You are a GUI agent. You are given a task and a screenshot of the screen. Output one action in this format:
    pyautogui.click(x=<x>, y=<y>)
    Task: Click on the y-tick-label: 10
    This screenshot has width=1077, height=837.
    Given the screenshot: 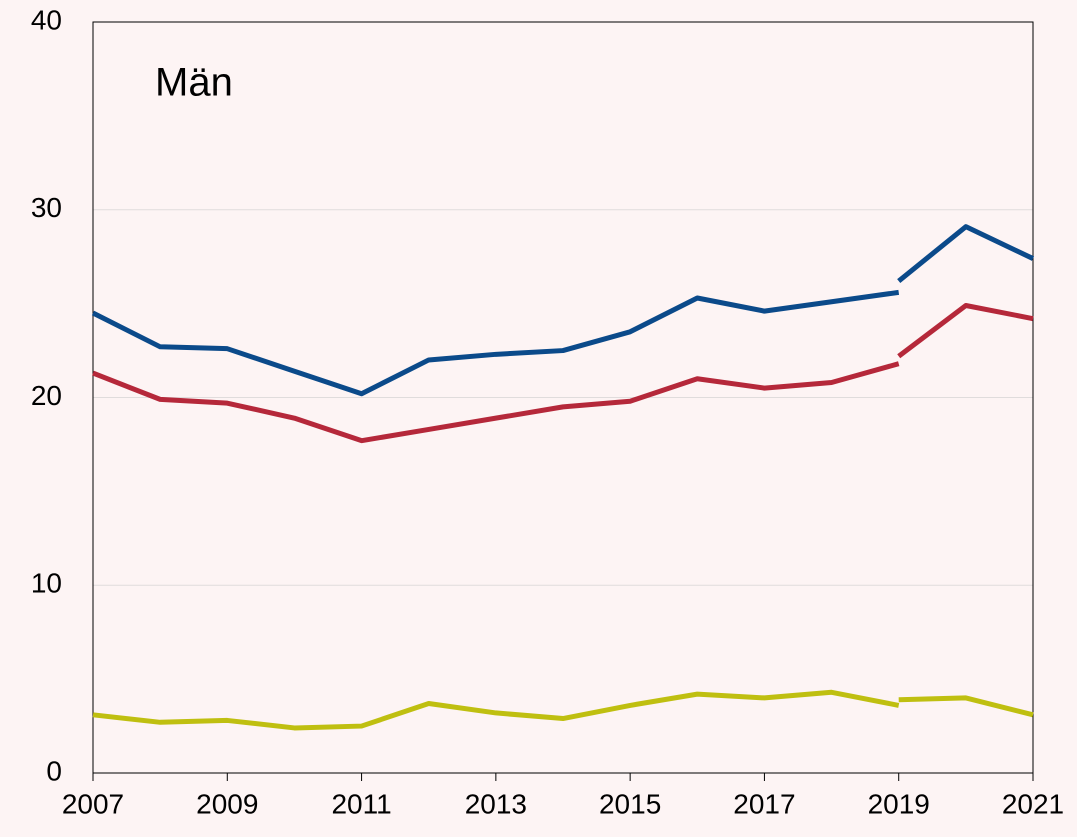 What is the action you would take?
    pyautogui.click(x=46, y=583)
    